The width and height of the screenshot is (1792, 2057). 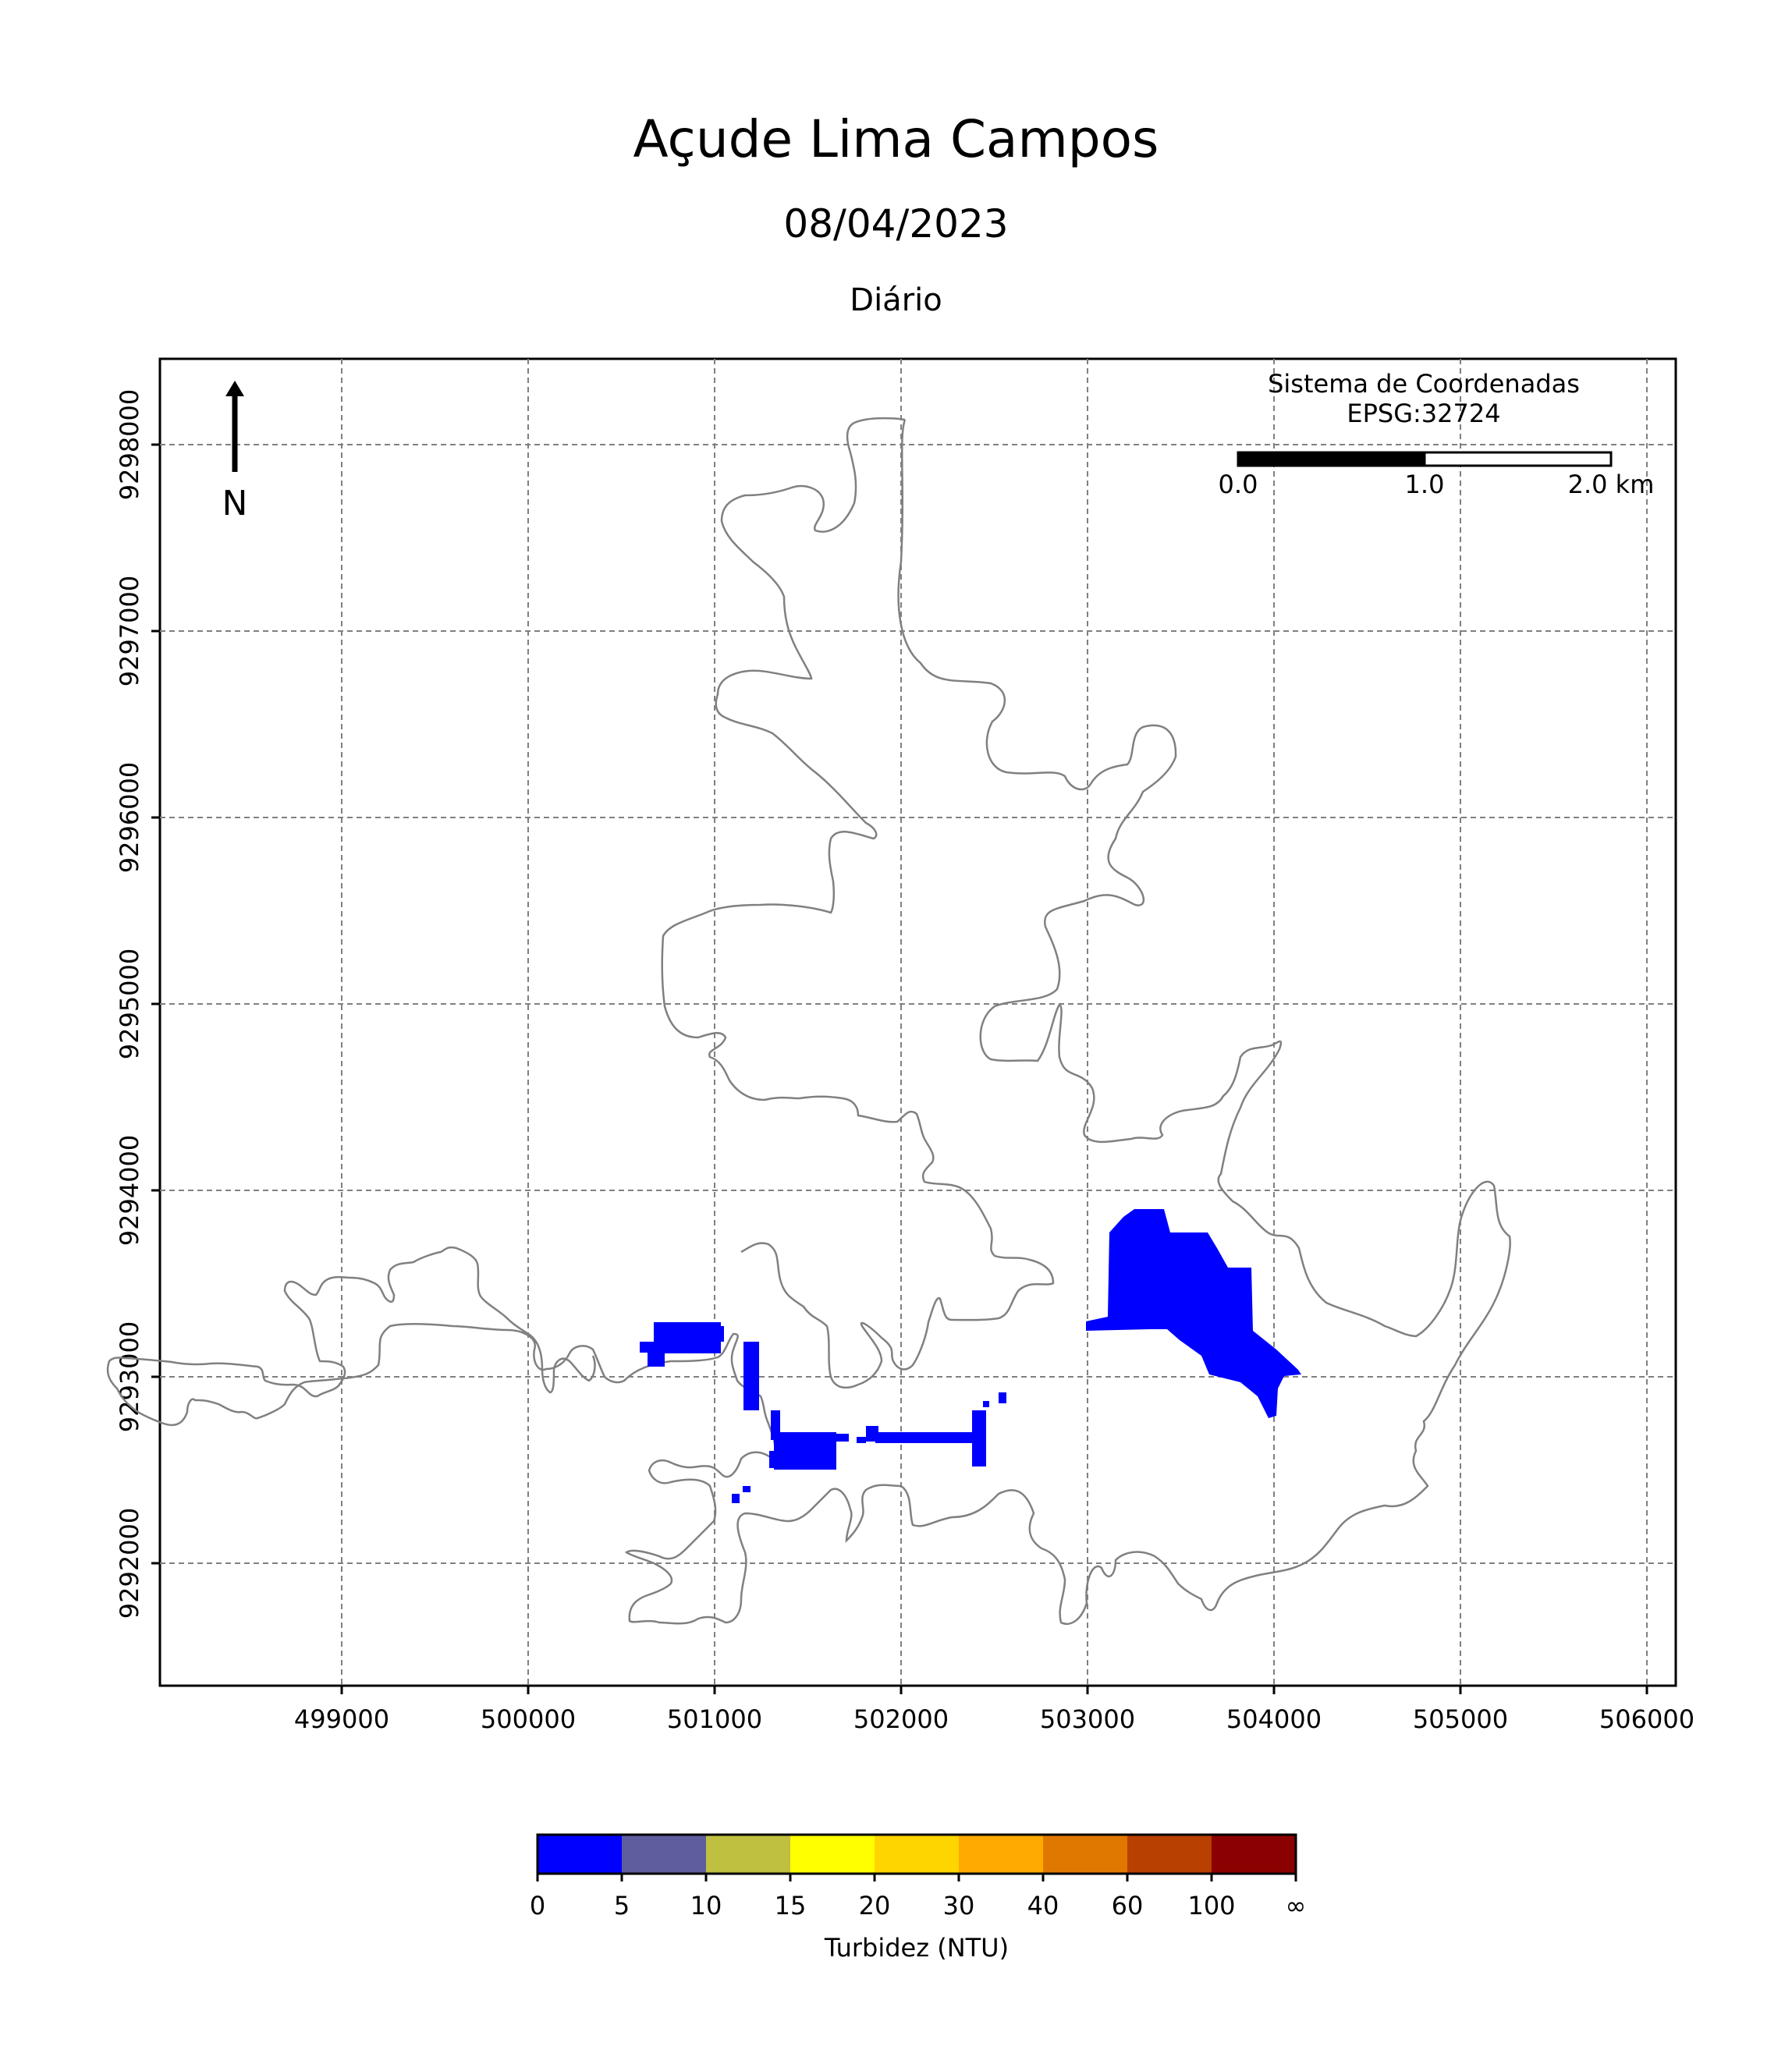 I want to click on scalebar-label: 2.0 km, so click(x=1611, y=484).